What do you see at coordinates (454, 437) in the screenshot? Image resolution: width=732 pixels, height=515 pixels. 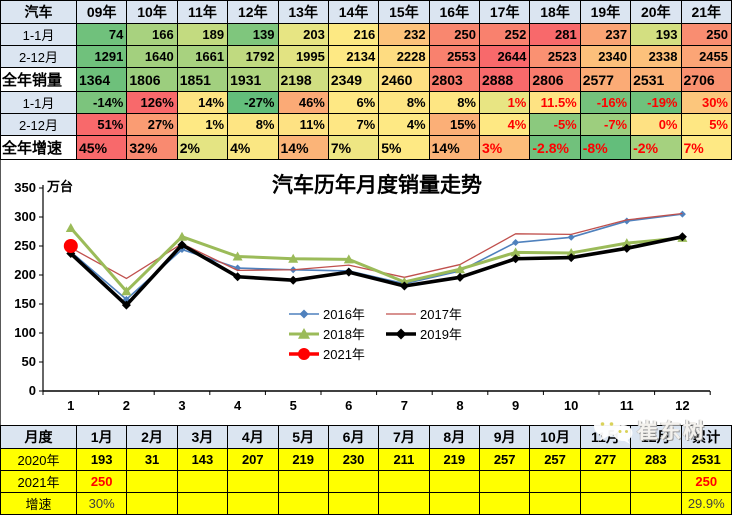 I see `column-header: 8月` at bounding box center [454, 437].